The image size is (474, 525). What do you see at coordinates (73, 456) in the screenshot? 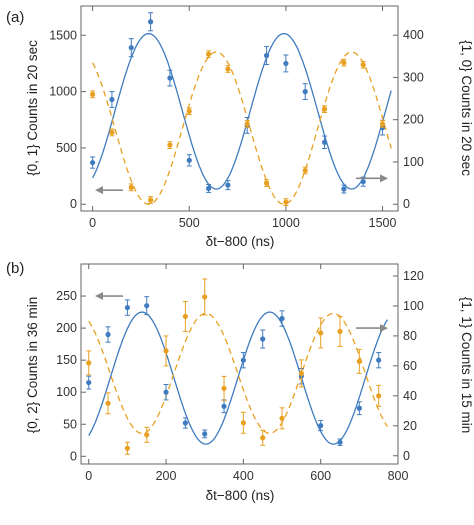
I see `panel-b-y-left-tick: 0` at bounding box center [73, 456].